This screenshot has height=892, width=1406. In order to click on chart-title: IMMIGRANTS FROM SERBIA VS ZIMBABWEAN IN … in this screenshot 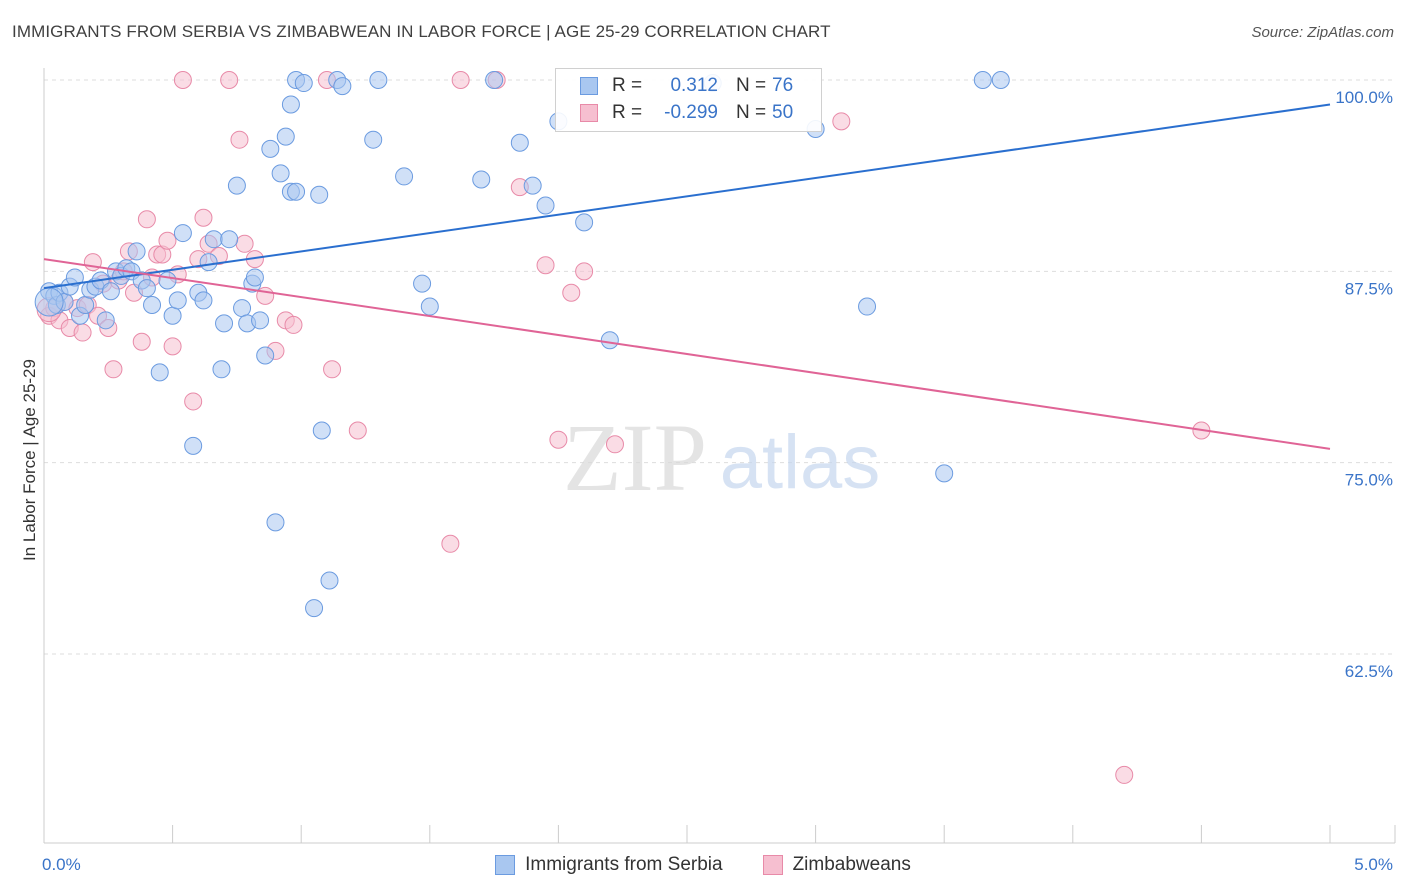, I will do `click(421, 31)`.